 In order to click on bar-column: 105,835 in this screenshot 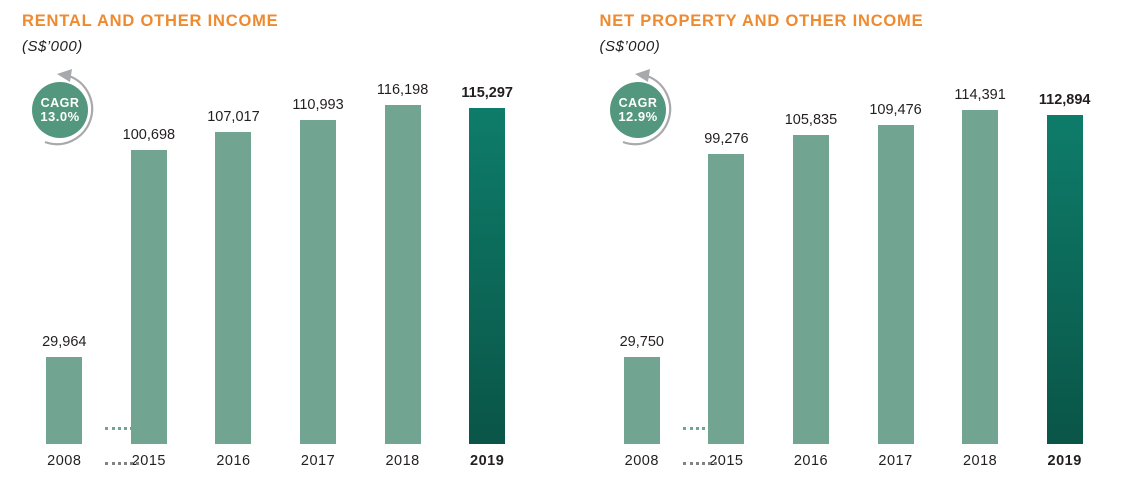, I will do `click(811, 278)`.